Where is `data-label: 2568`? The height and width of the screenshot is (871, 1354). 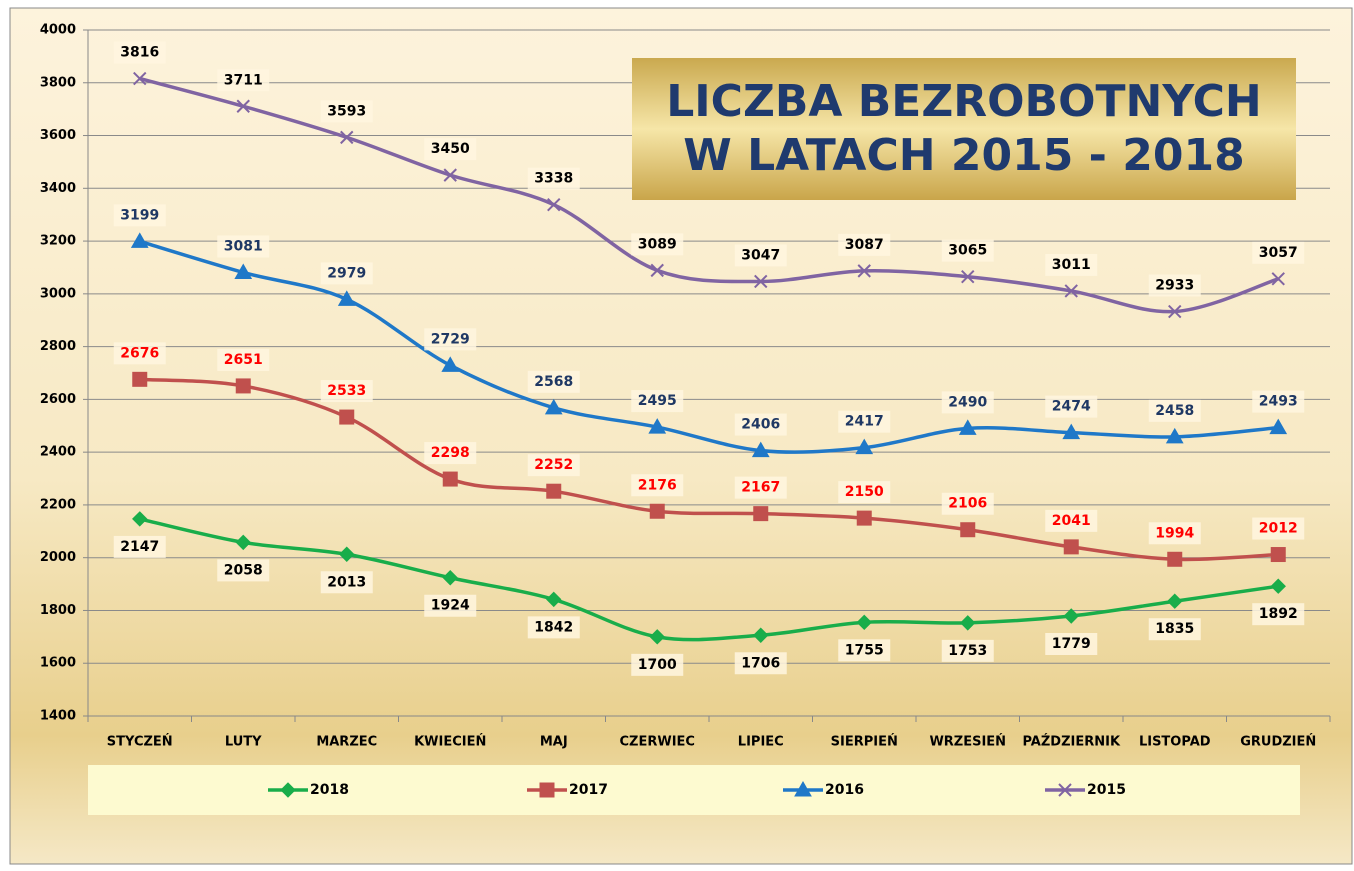 data-label: 2568 is located at coordinates (553, 382).